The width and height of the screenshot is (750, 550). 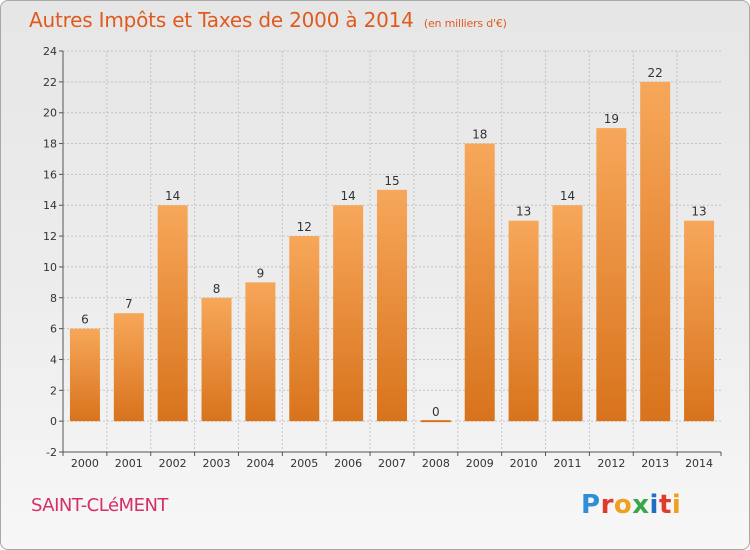 What do you see at coordinates (85, 463) in the screenshot?
I see `x-tick-label: 2000` at bounding box center [85, 463].